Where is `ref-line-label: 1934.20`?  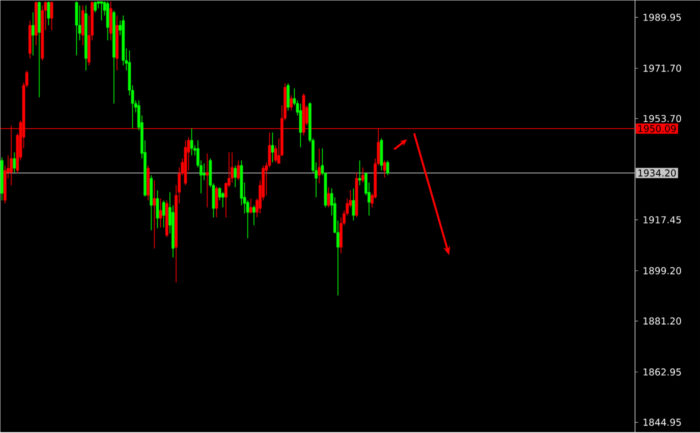
ref-line-label: 1934.20 is located at coordinates (657, 173).